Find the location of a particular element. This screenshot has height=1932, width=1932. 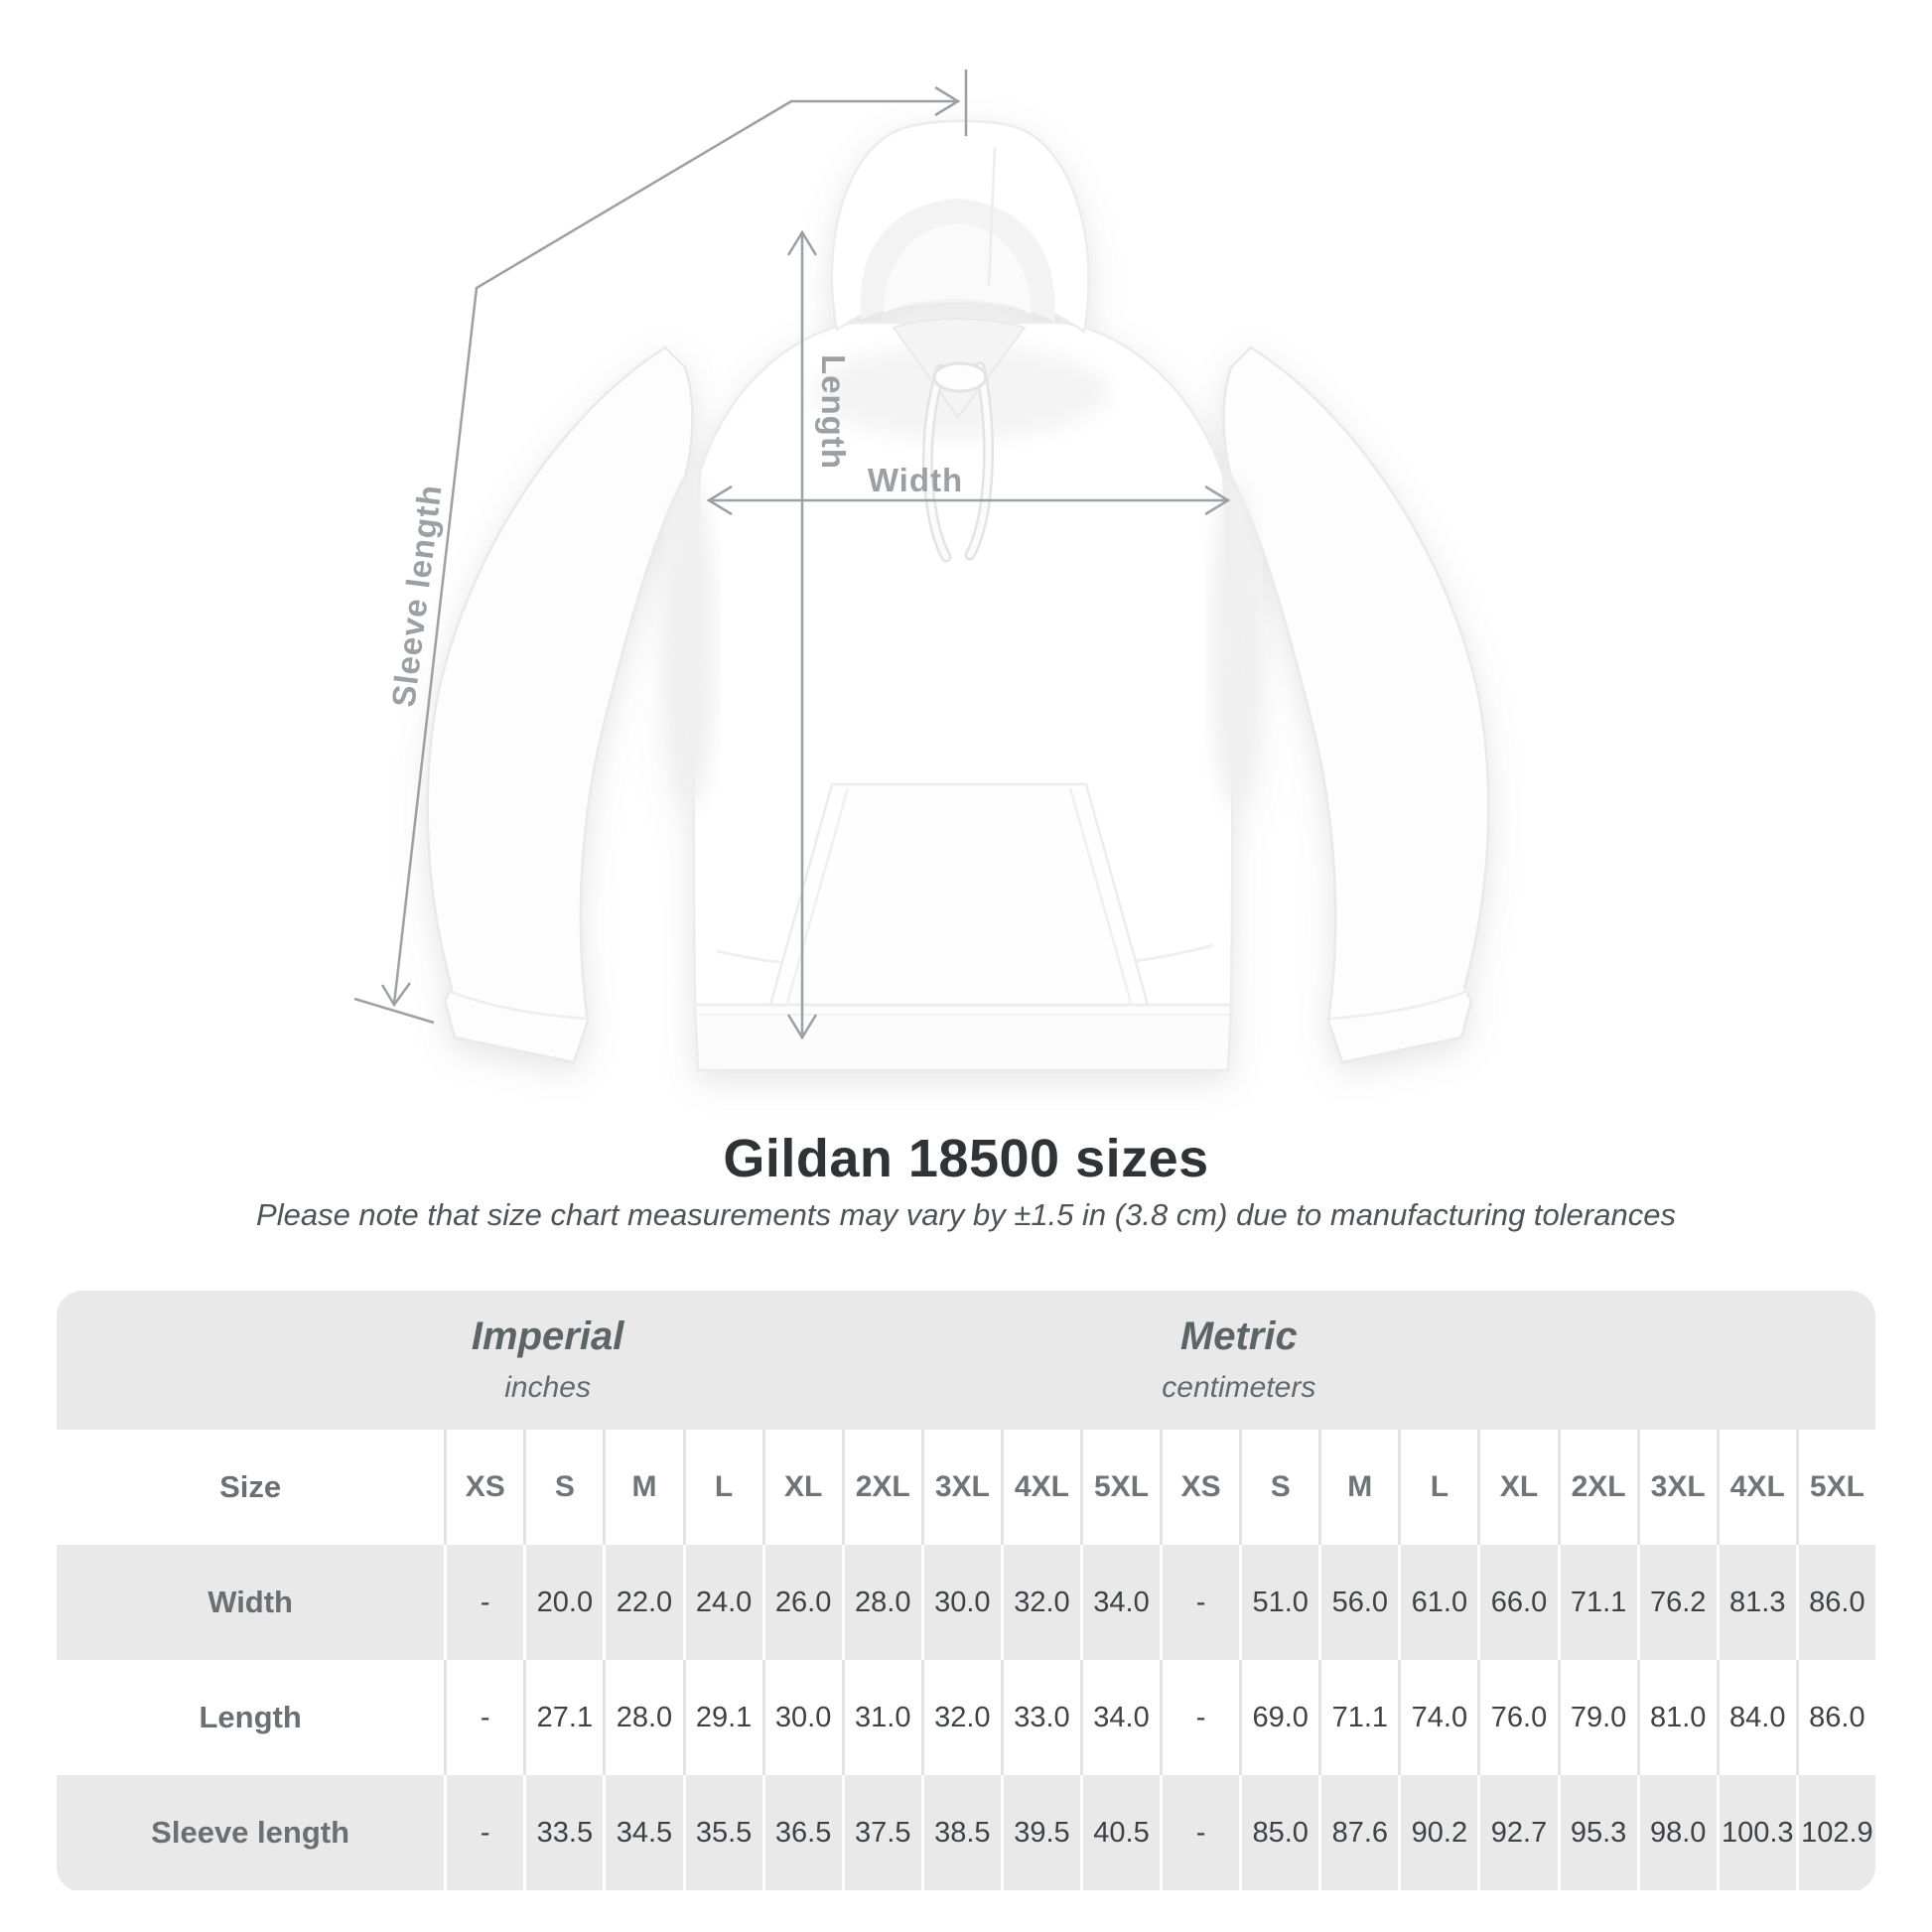

value-cell: 81.0 is located at coordinates (1677, 1717).